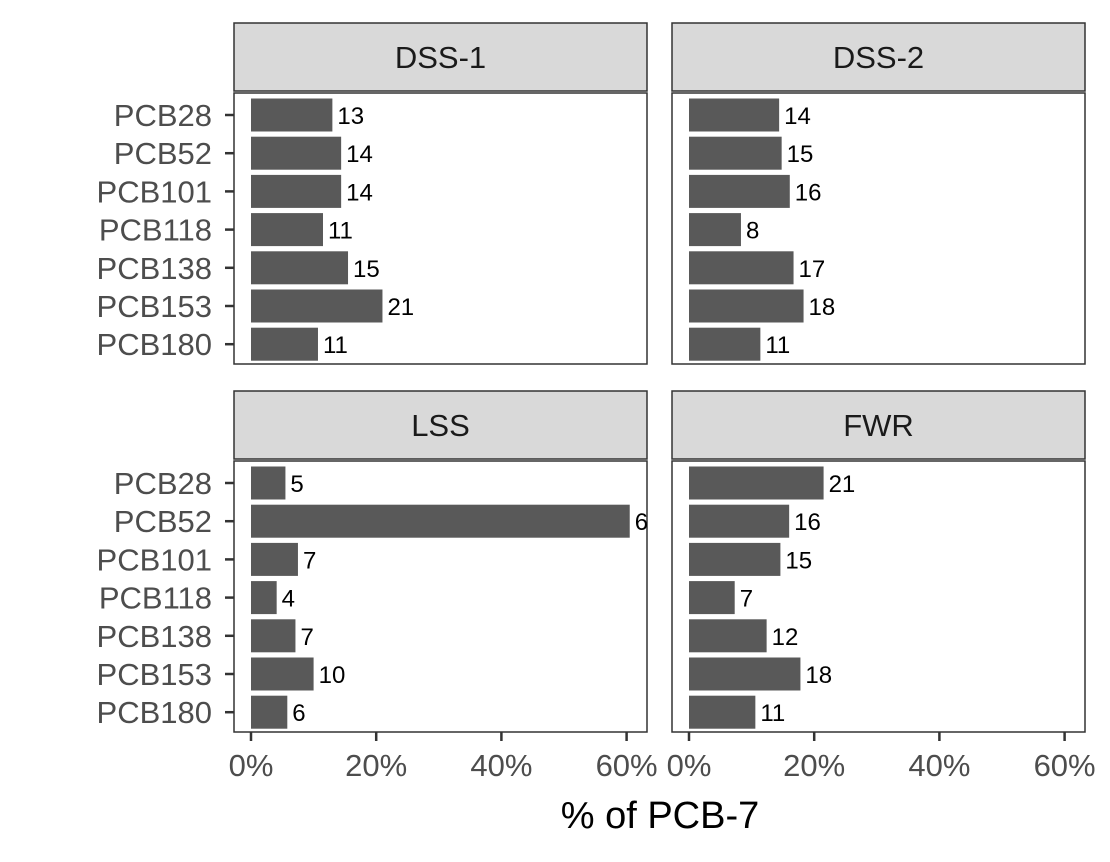 The image size is (1110, 862). What do you see at coordinates (735, 559) in the screenshot?
I see `bar-fwr-pcb101` at bounding box center [735, 559].